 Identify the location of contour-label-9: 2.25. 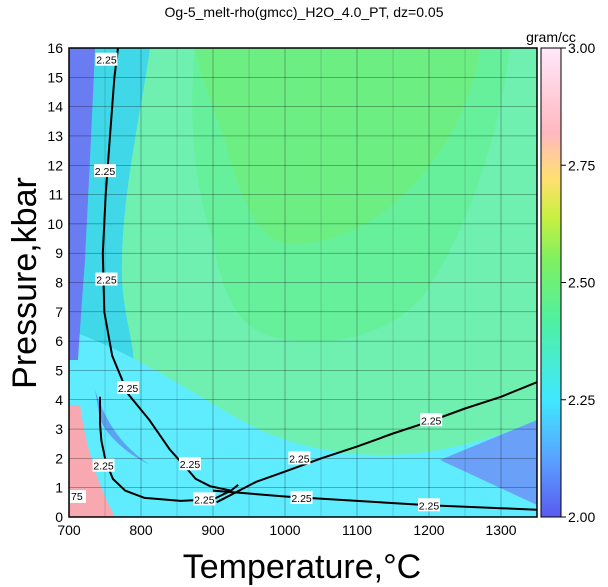
(301, 497).